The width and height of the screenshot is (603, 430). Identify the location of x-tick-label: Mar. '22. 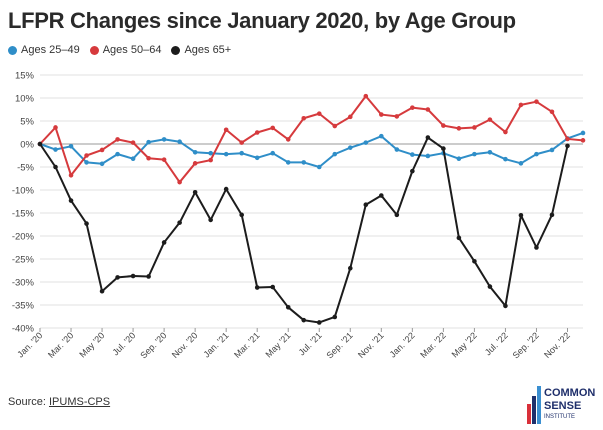
(433, 345).